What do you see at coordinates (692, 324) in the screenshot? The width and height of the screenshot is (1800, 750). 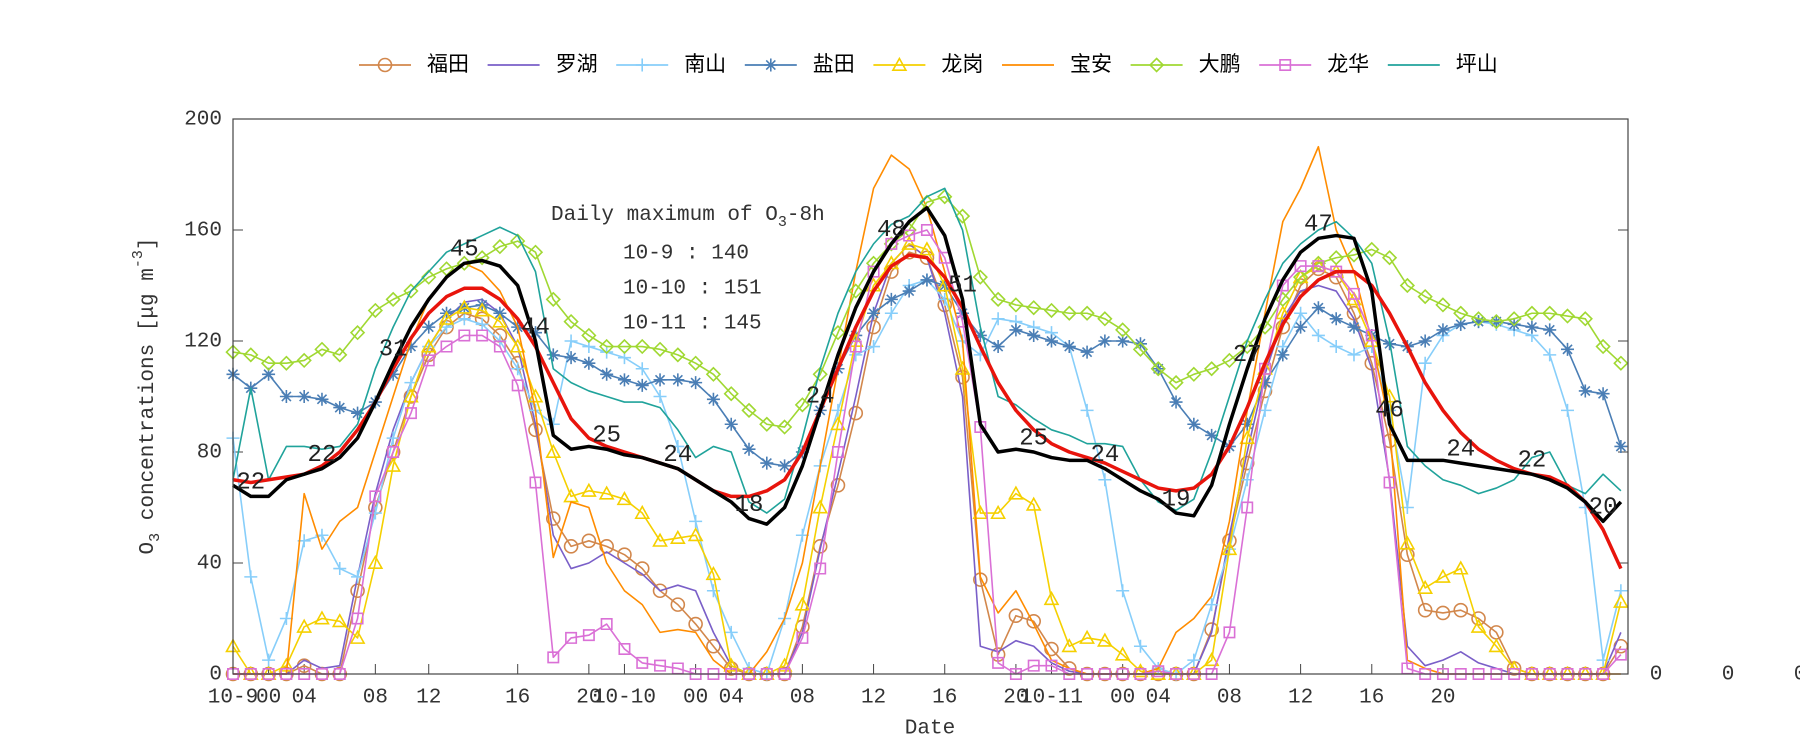 I see `annotation-line: 10-11 : 145` at bounding box center [692, 324].